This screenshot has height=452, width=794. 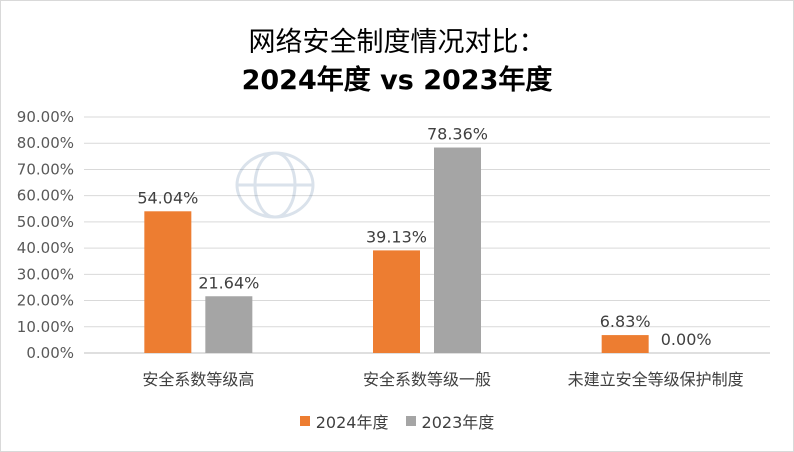 What do you see at coordinates (397, 42) in the screenshot?
I see `chart-title: 网络安全制度情况对比：` at bounding box center [397, 42].